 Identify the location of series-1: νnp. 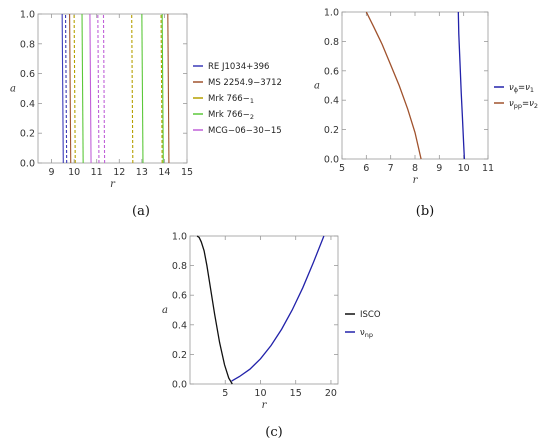
(302, 308).